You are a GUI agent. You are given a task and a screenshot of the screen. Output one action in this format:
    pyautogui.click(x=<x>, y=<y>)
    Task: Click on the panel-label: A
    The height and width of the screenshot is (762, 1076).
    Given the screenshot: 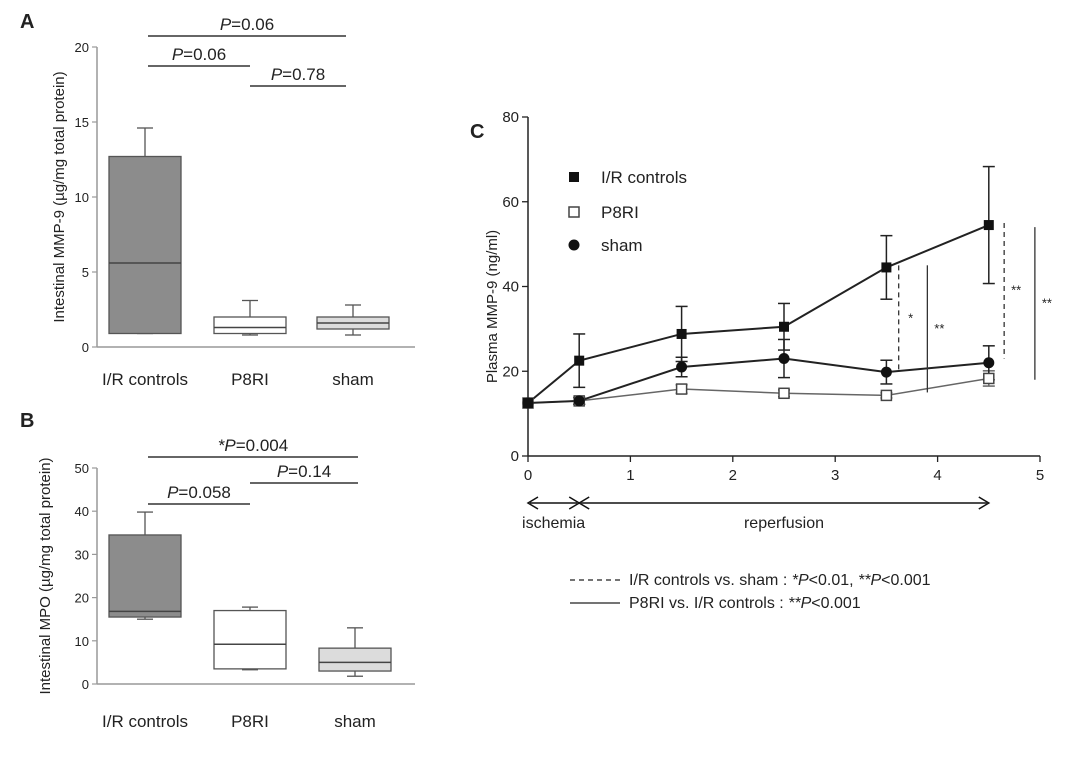 What is the action you would take?
    pyautogui.click(x=27, y=22)
    